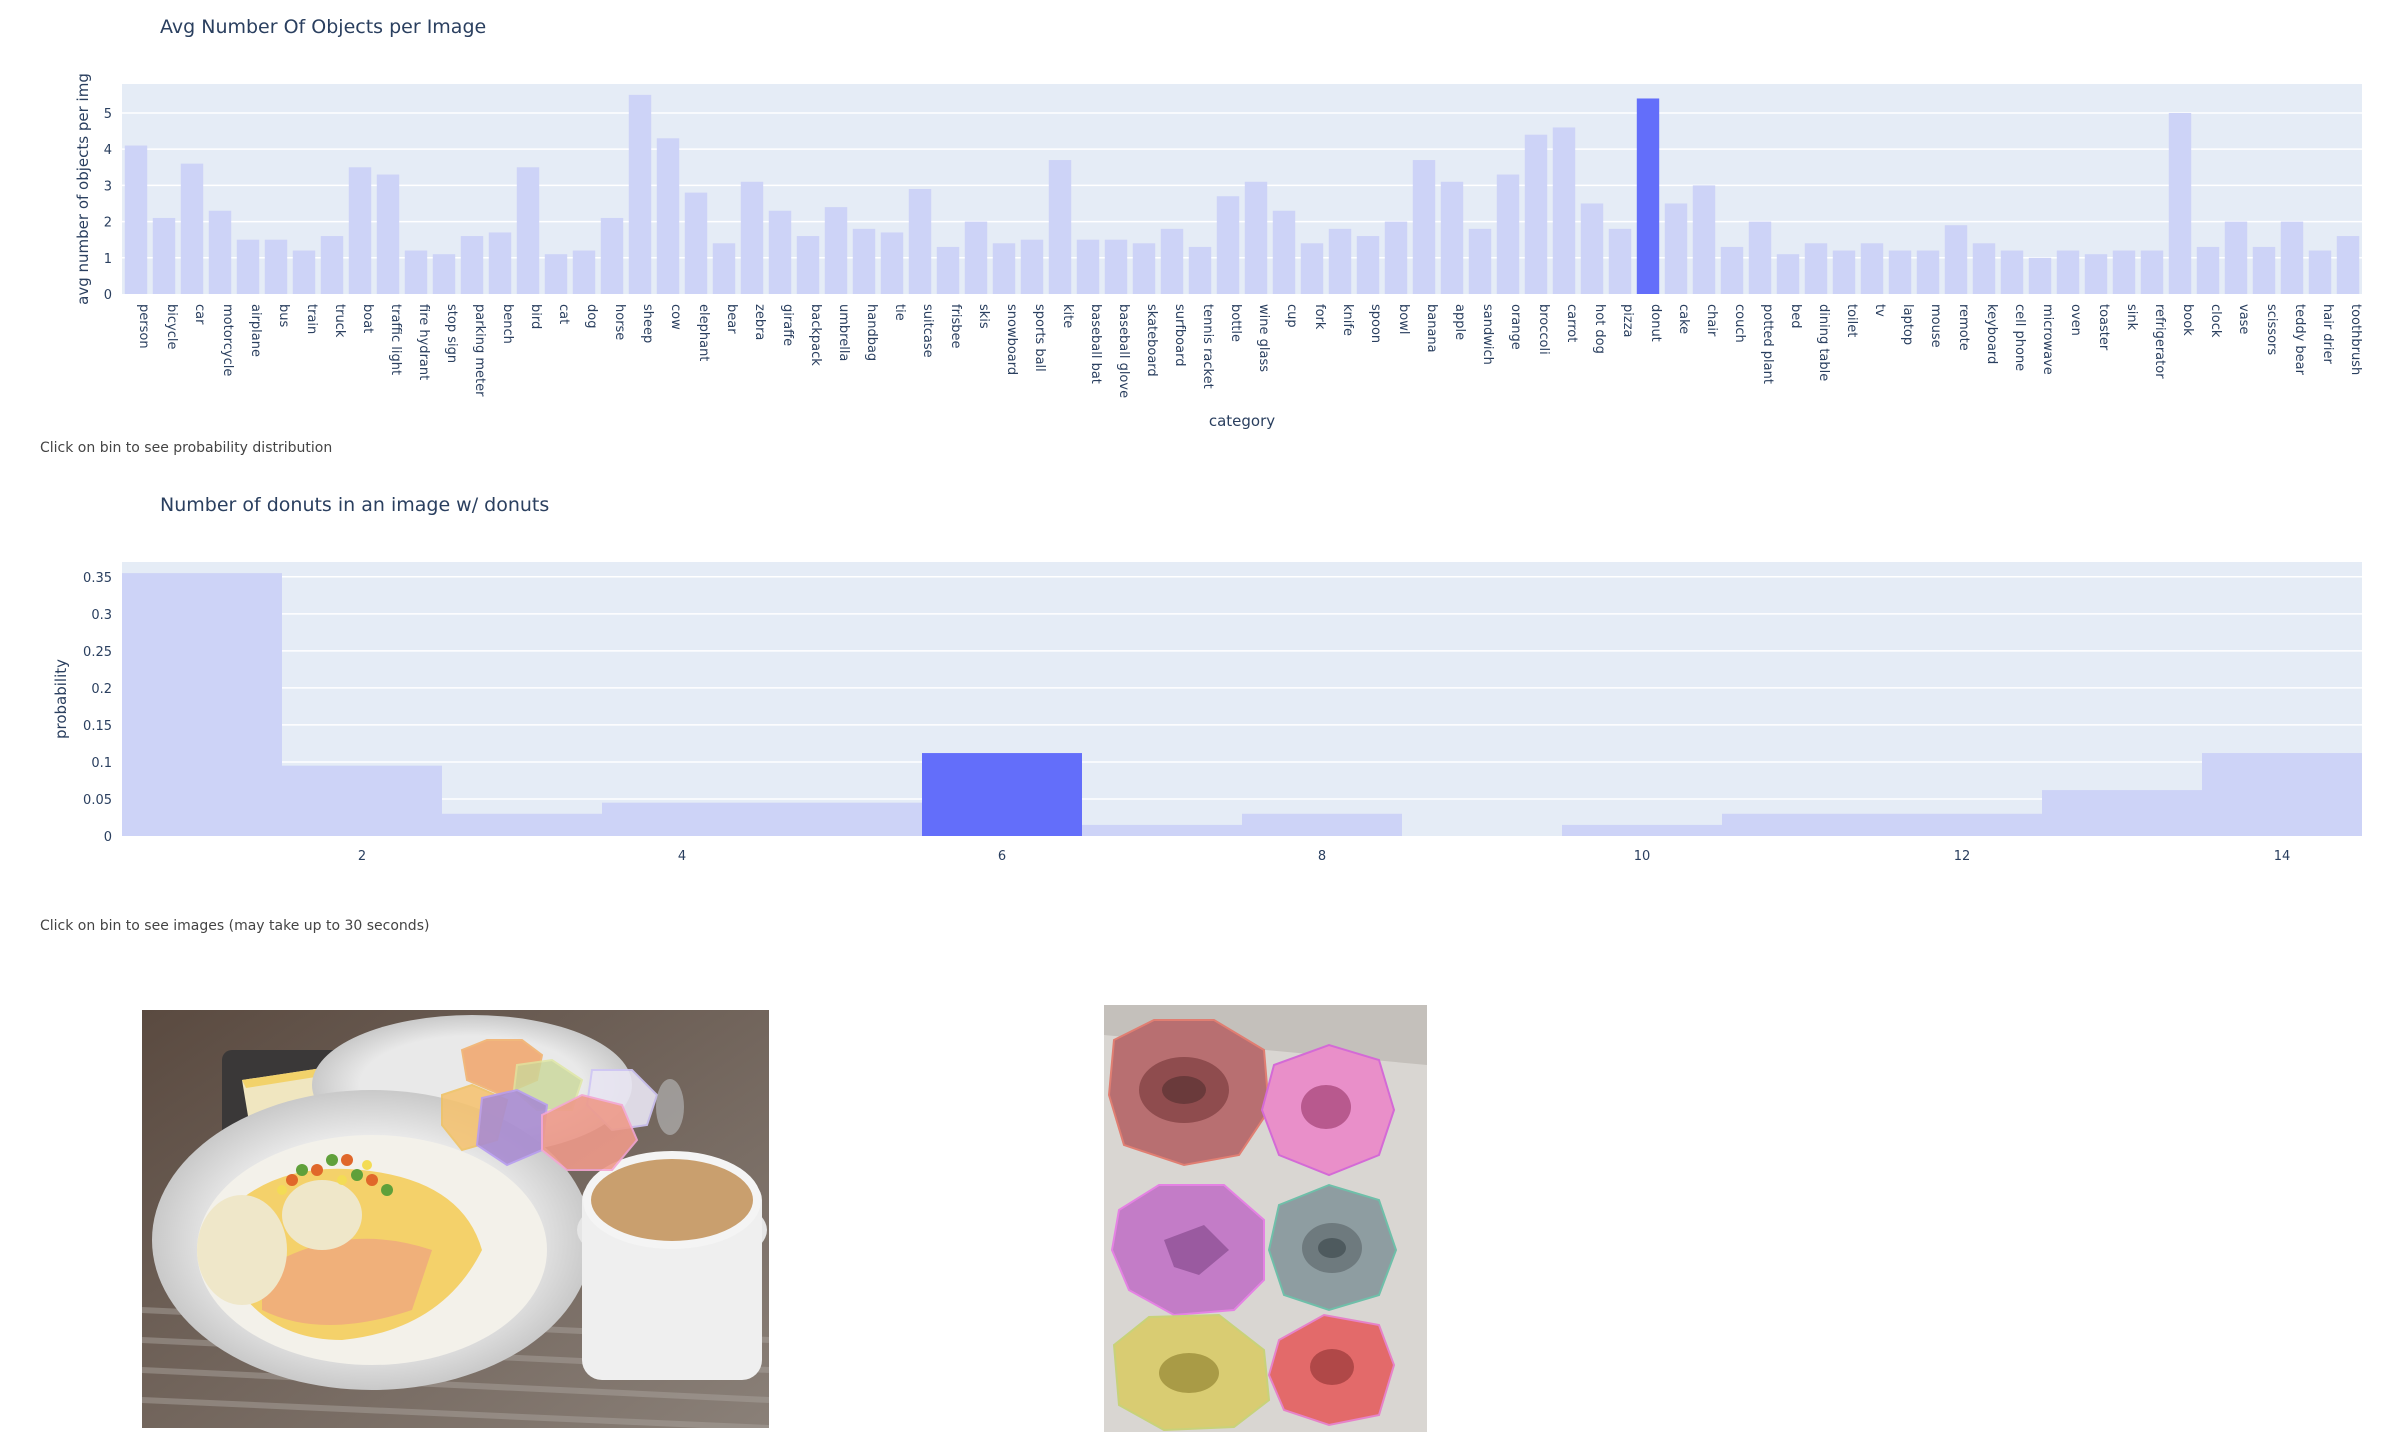  Describe the element at coordinates (220, 252) in the screenshot. I see `bar-motorcycle` at that location.